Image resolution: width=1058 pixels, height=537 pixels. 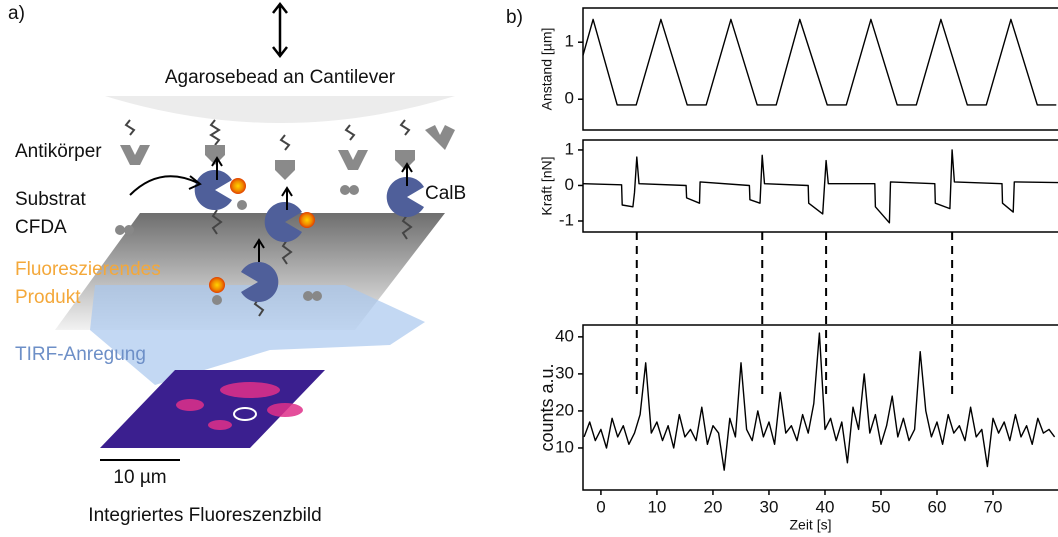 I want to click on y-tick-label: 10, so click(x=564, y=446).